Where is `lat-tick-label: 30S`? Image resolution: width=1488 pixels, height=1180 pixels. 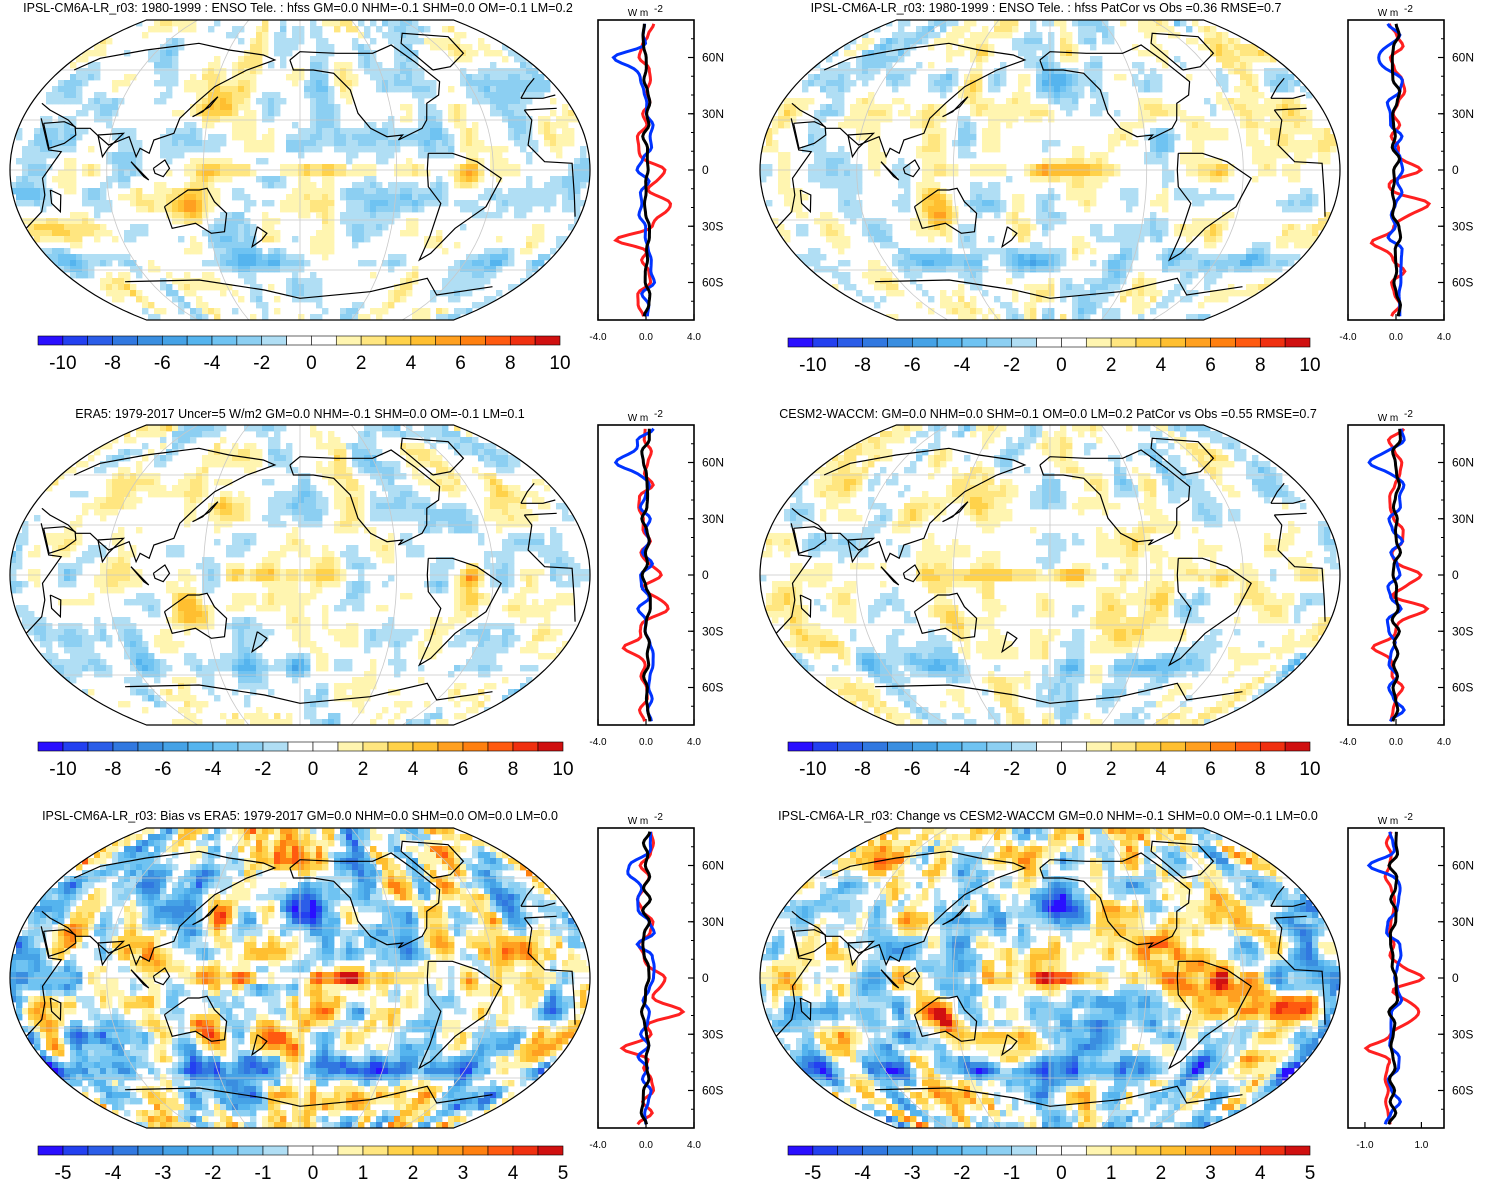 lat-tick-label: 30S is located at coordinates (1462, 1034).